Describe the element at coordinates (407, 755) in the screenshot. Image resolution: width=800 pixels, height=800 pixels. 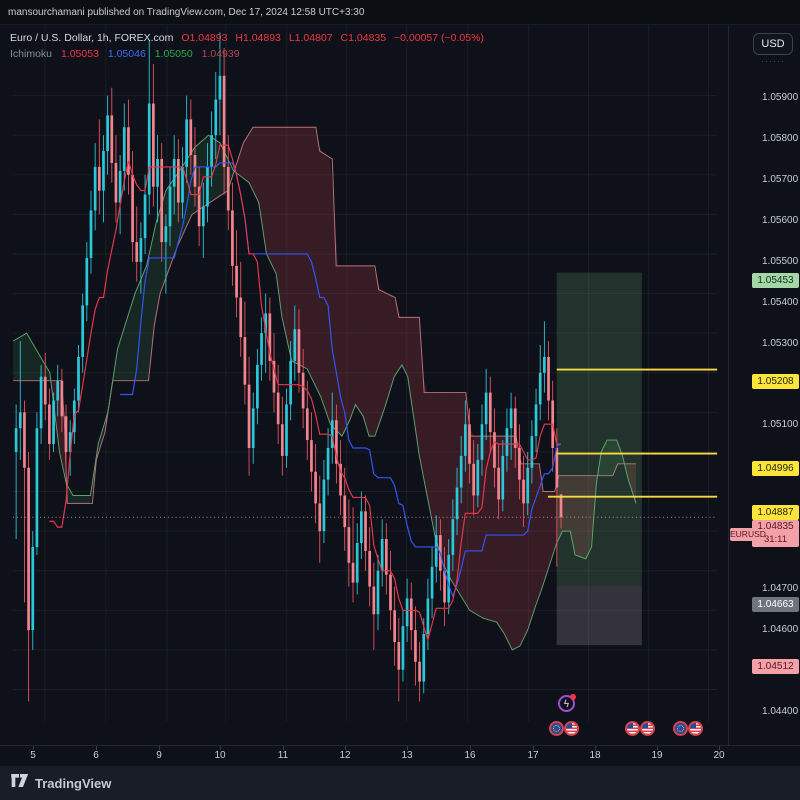
I see `time-label: 13` at that location.